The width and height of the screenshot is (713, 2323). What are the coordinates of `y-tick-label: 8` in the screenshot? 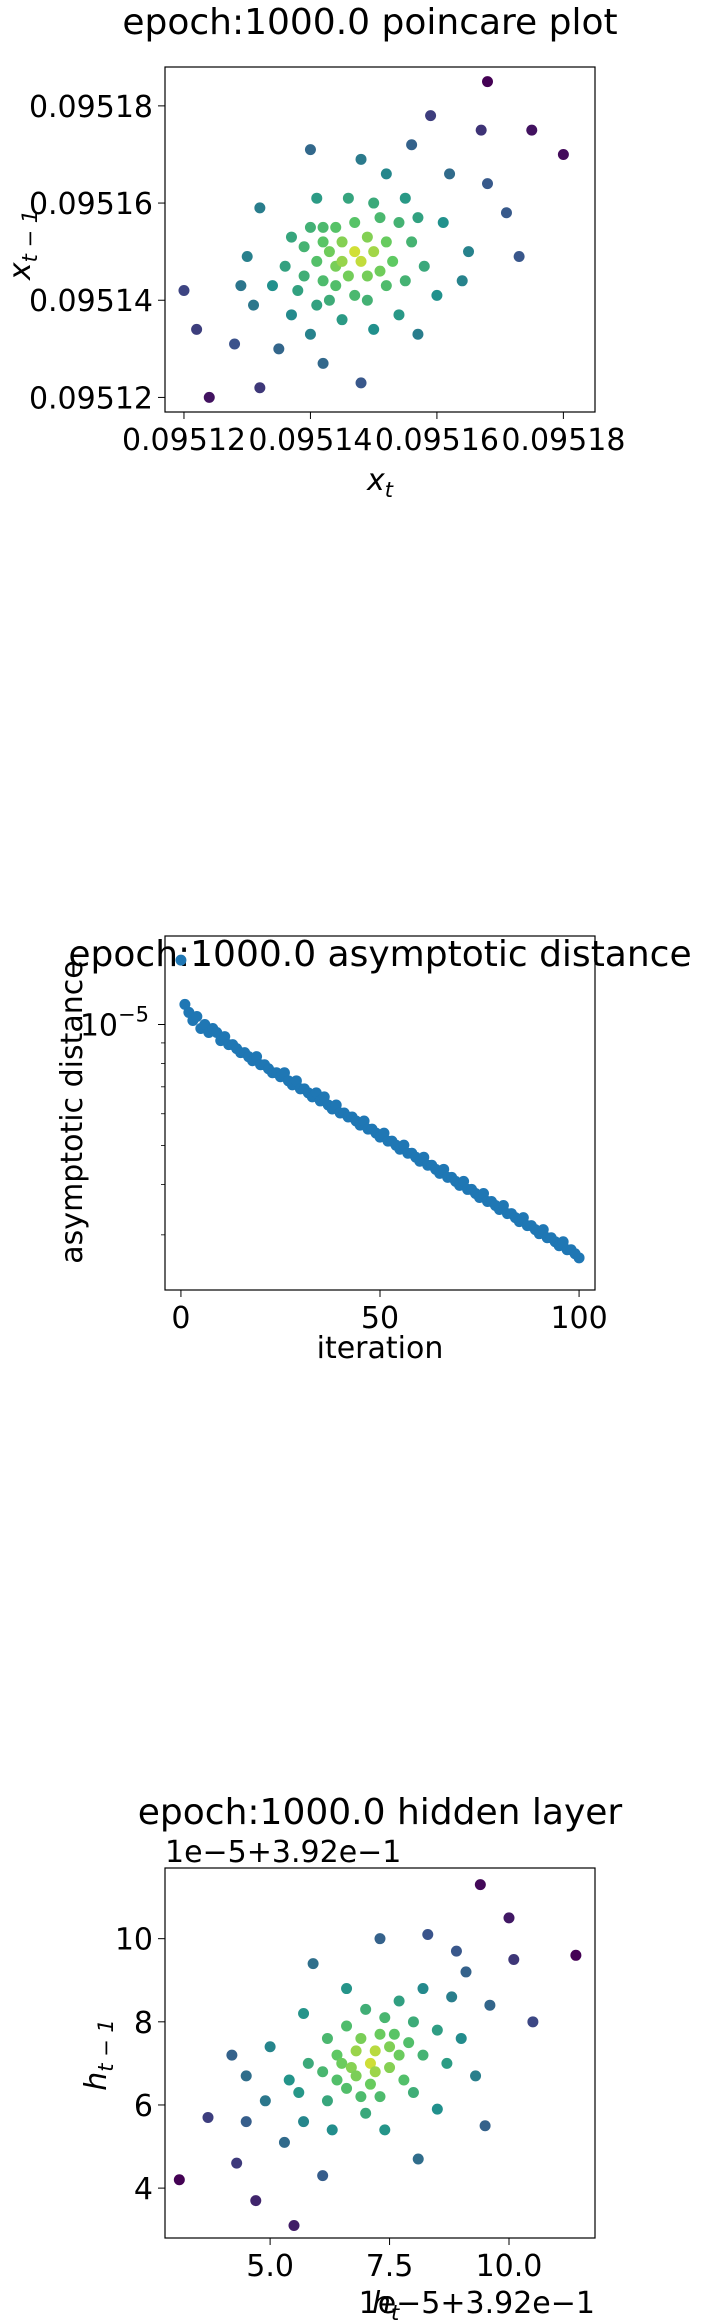 It's located at (143, 2023).